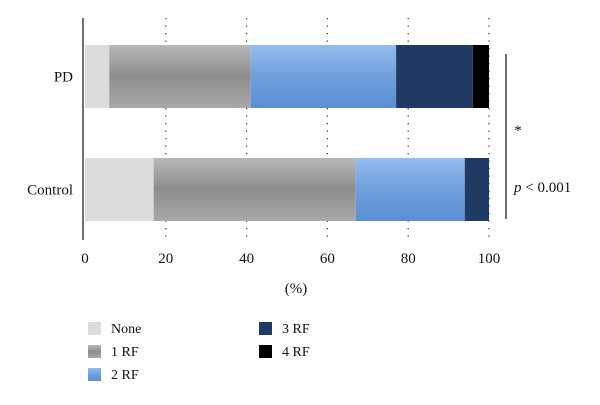  I want to click on bar-pd-2-rf, so click(323, 76).